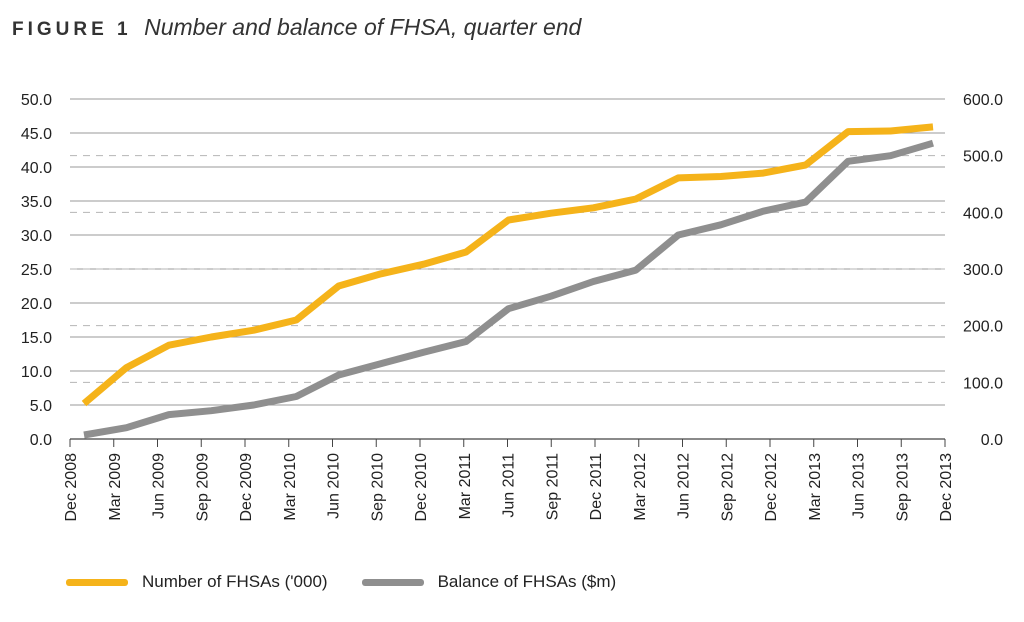 The width and height of the screenshot is (1024, 622). What do you see at coordinates (815, 487) in the screenshot?
I see `x-tick-label: Mar 2013` at bounding box center [815, 487].